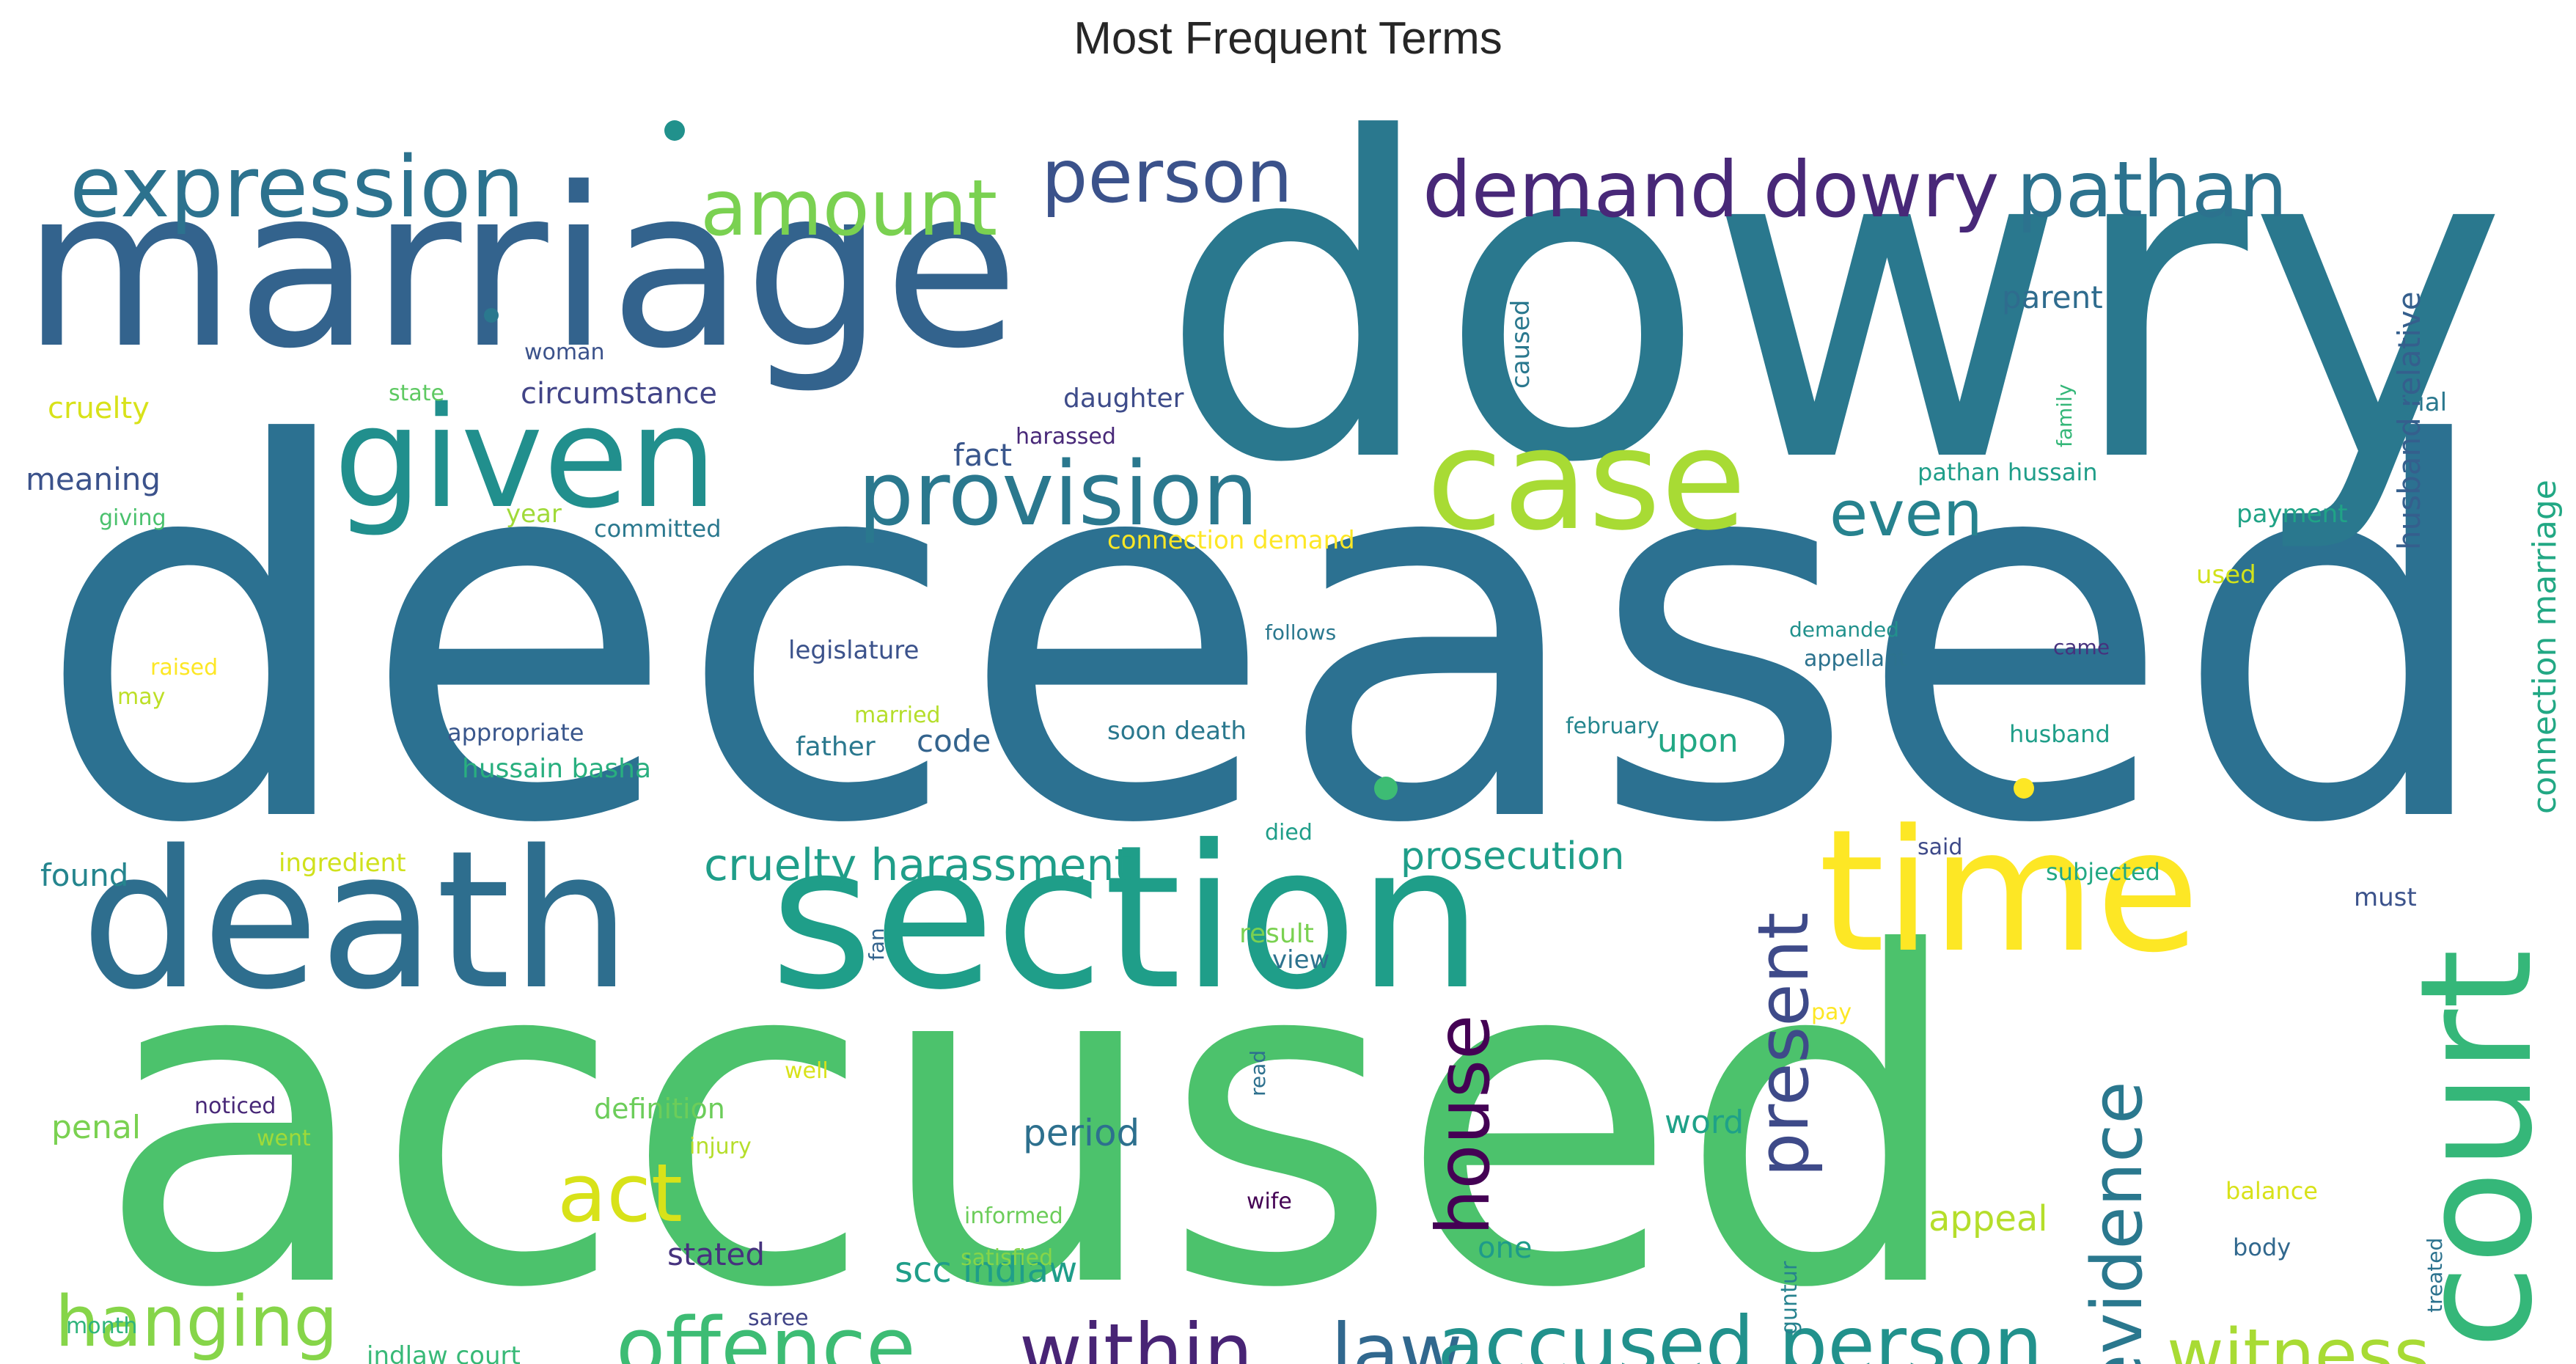 This screenshot has width=2576, height=1364. I want to click on word-16: even, so click(1907, 514).